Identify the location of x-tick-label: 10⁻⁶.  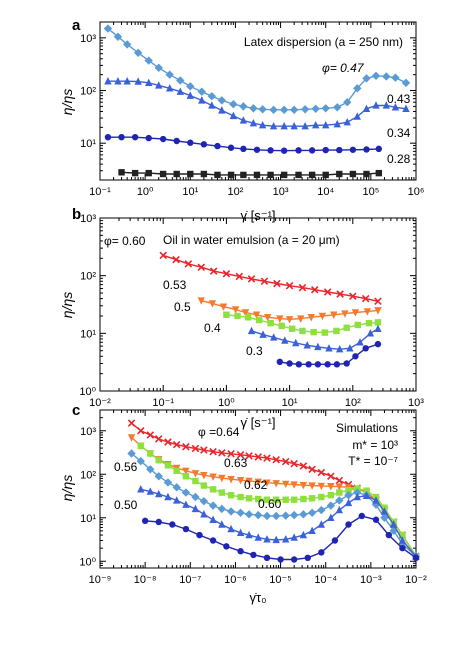
(235, 580).